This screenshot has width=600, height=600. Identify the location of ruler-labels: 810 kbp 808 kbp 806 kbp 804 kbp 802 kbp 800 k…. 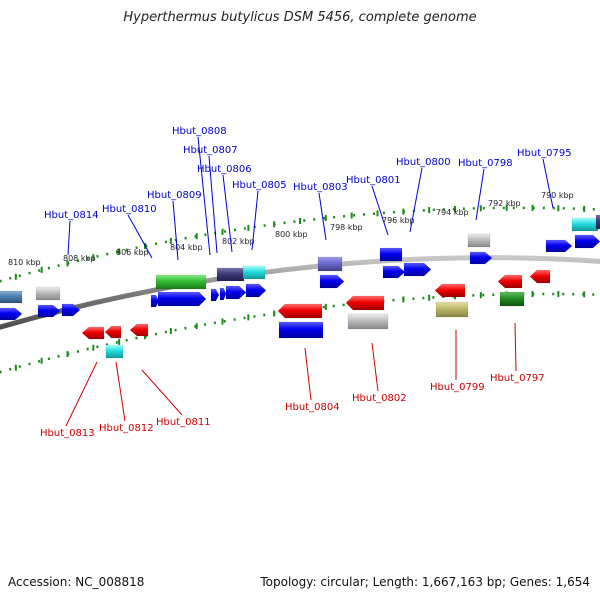
(291, 229).